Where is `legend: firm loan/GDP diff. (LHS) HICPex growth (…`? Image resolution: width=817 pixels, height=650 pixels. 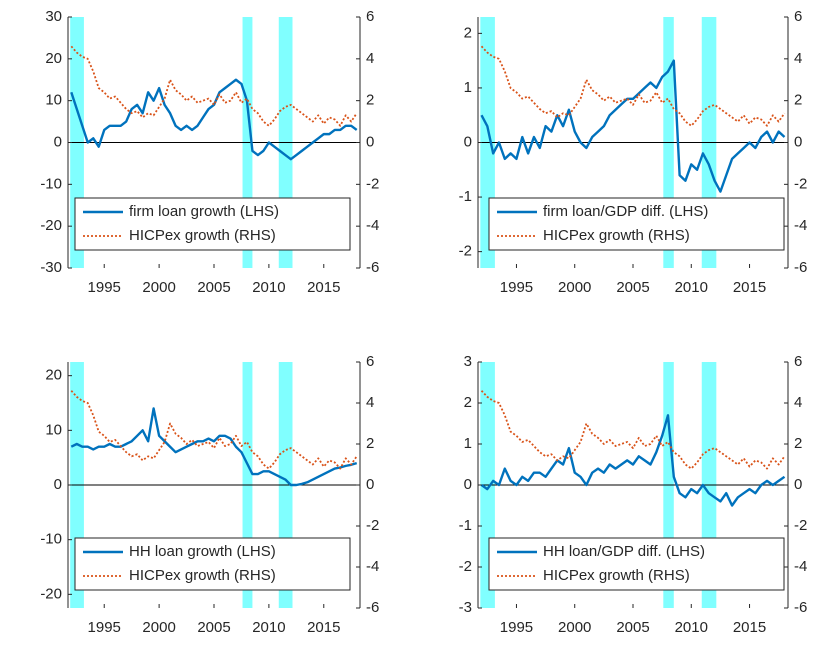 legend: firm loan/GDP diff. (LHS) HICPex growth (… is located at coordinates (636, 224).